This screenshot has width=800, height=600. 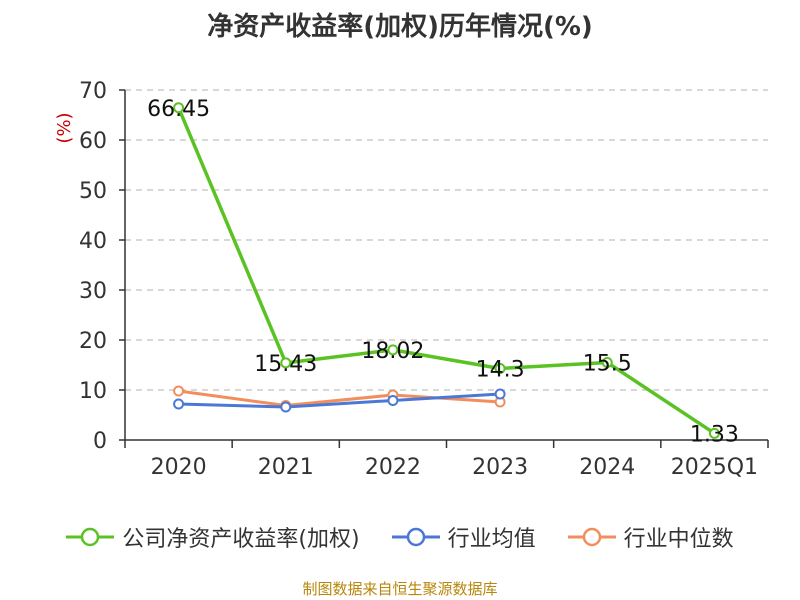 I want to click on legend-item-industry_median: 行业中位数, so click(x=650, y=537).